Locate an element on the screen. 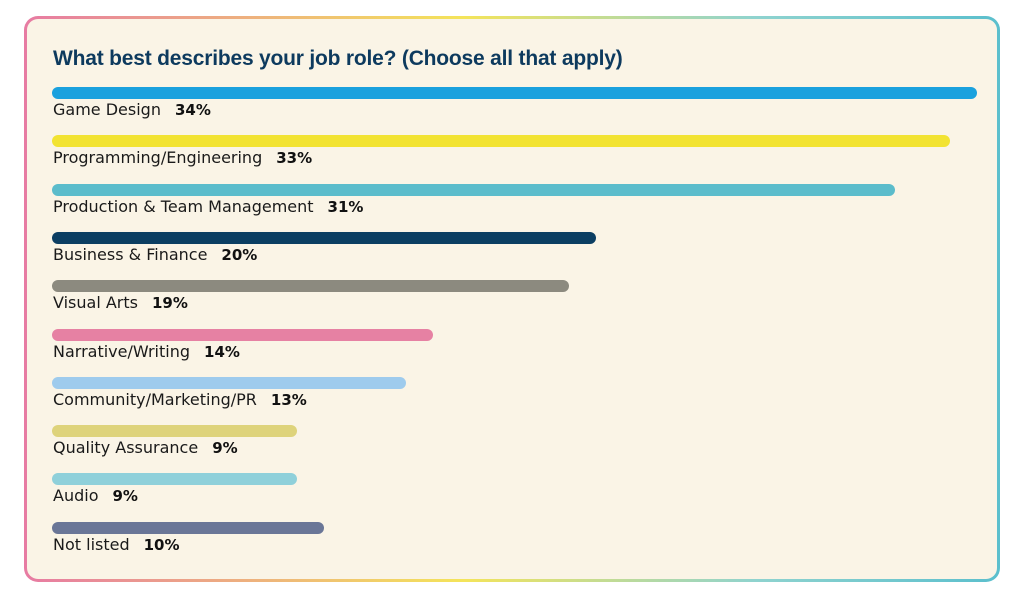 This screenshot has width=1024, height=602. category-label: Game Design is located at coordinates (107, 109).